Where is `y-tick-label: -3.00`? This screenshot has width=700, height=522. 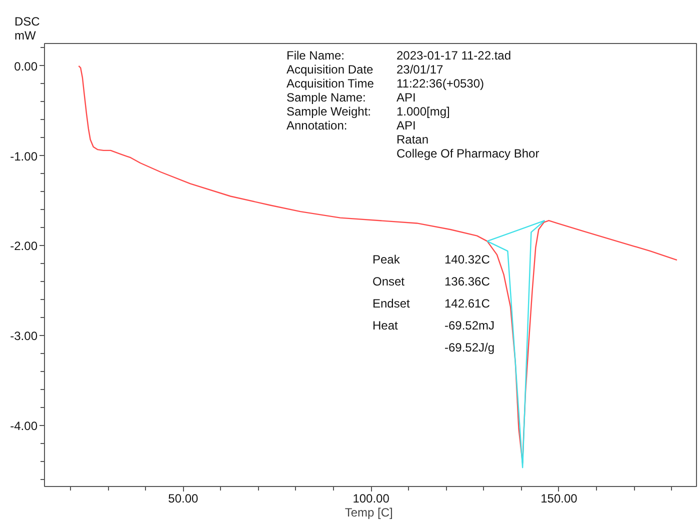
y-tick-label: -3.00 is located at coordinates (24, 336).